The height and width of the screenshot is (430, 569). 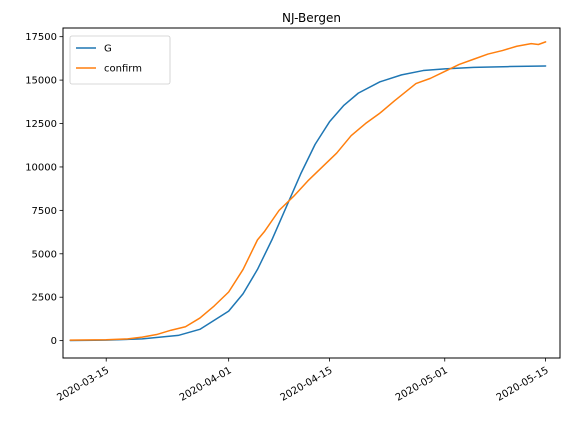 I want to click on x-tick-label: 2020-04-15, so click(x=307, y=384).